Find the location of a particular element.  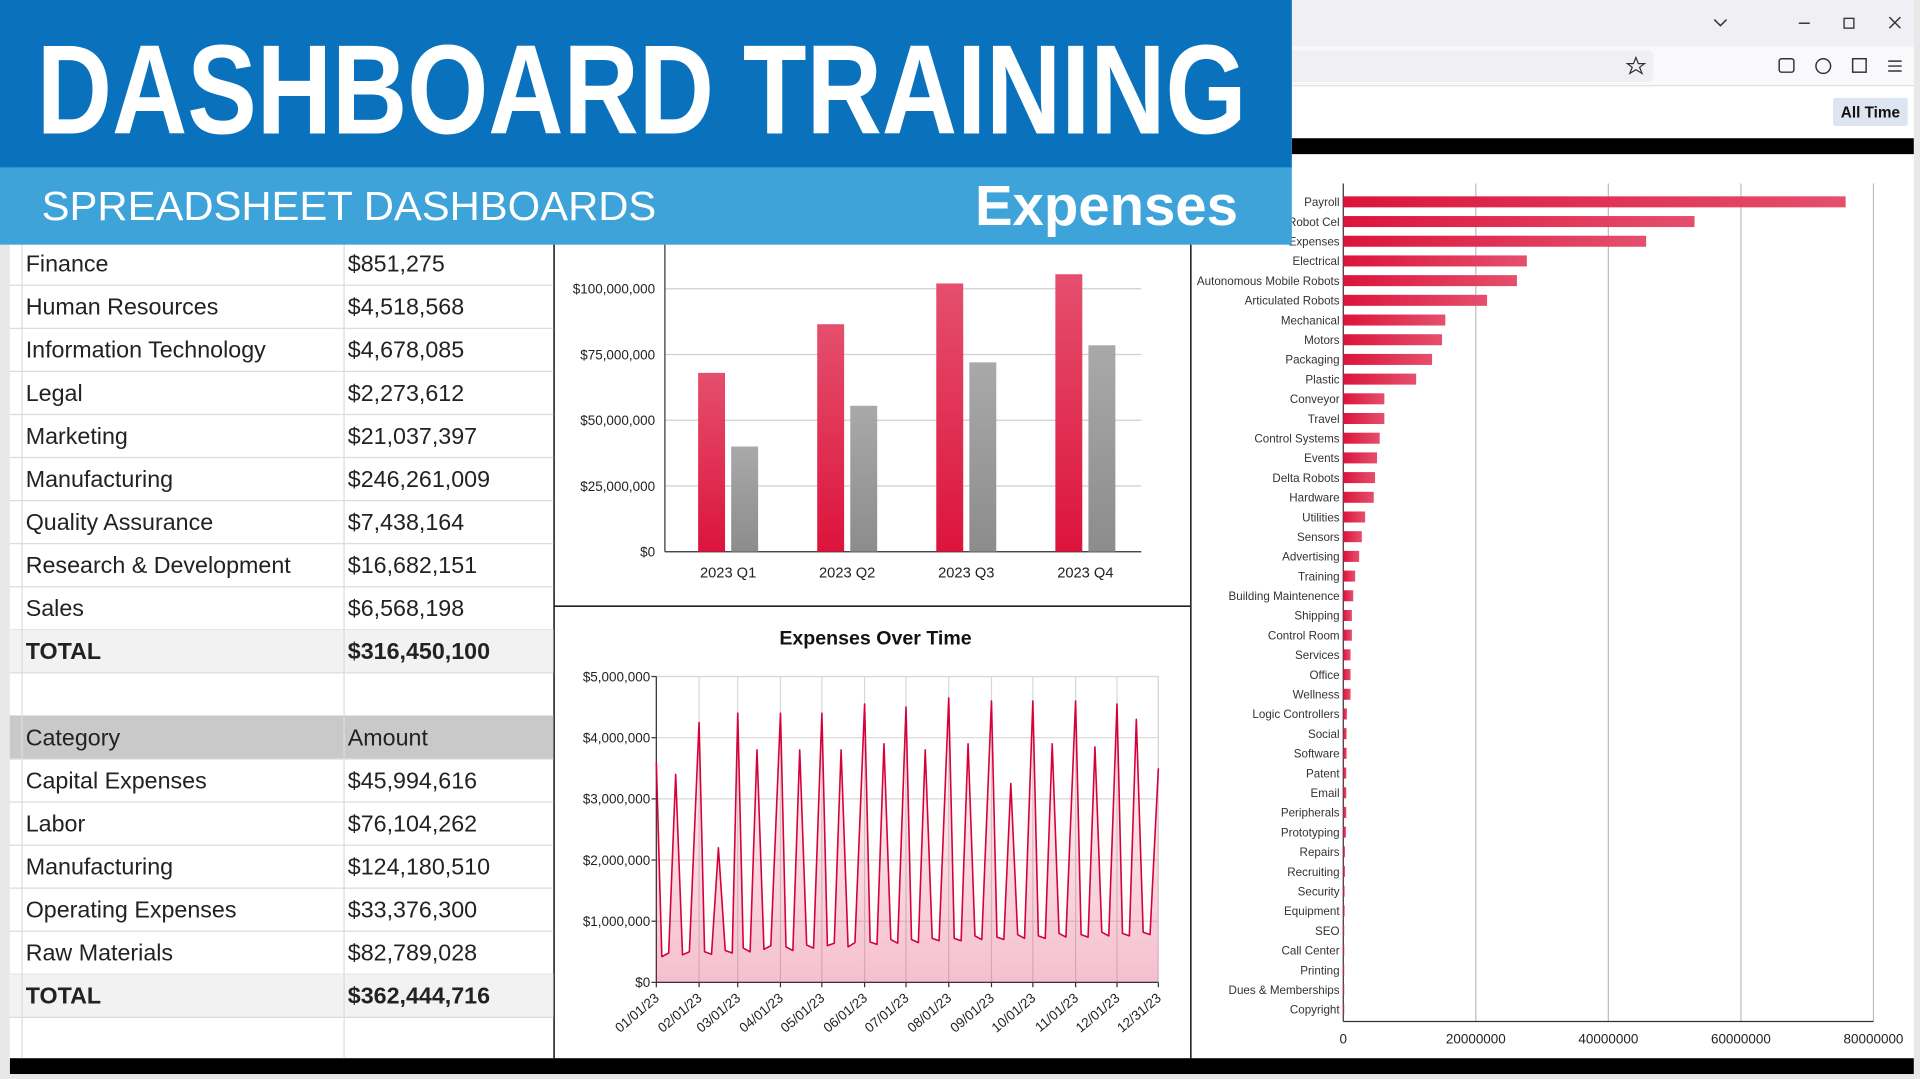

y-tick-label: $100,000,000 is located at coordinates (614, 289).